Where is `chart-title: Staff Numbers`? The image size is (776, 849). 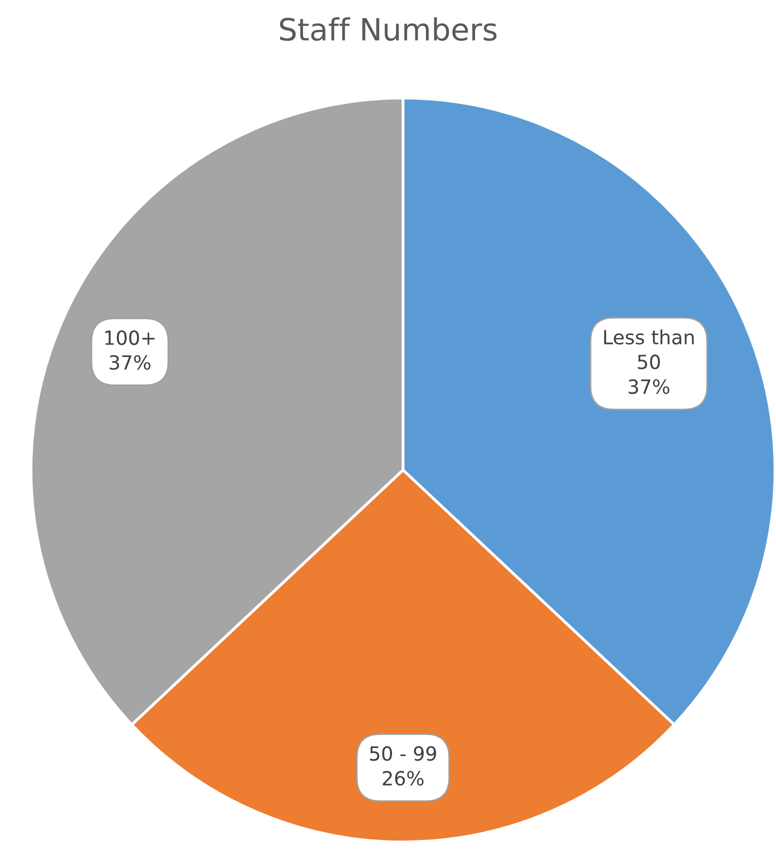
chart-title: Staff Numbers is located at coordinates (388, 29).